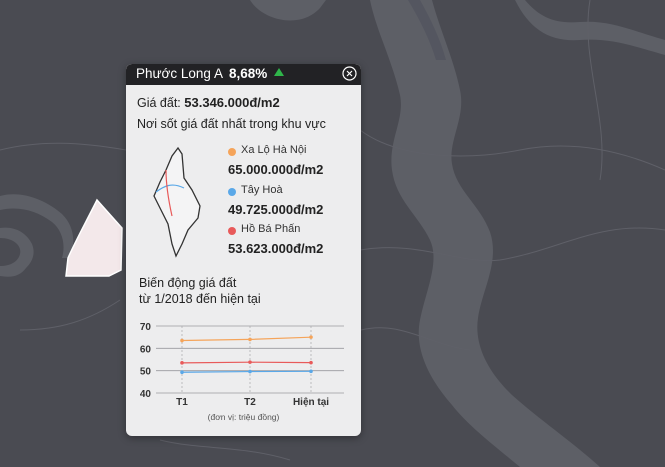  I want to click on hotspot-subtitle: Nơi sốt giá đất nhất trong khu vực, so click(231, 124).